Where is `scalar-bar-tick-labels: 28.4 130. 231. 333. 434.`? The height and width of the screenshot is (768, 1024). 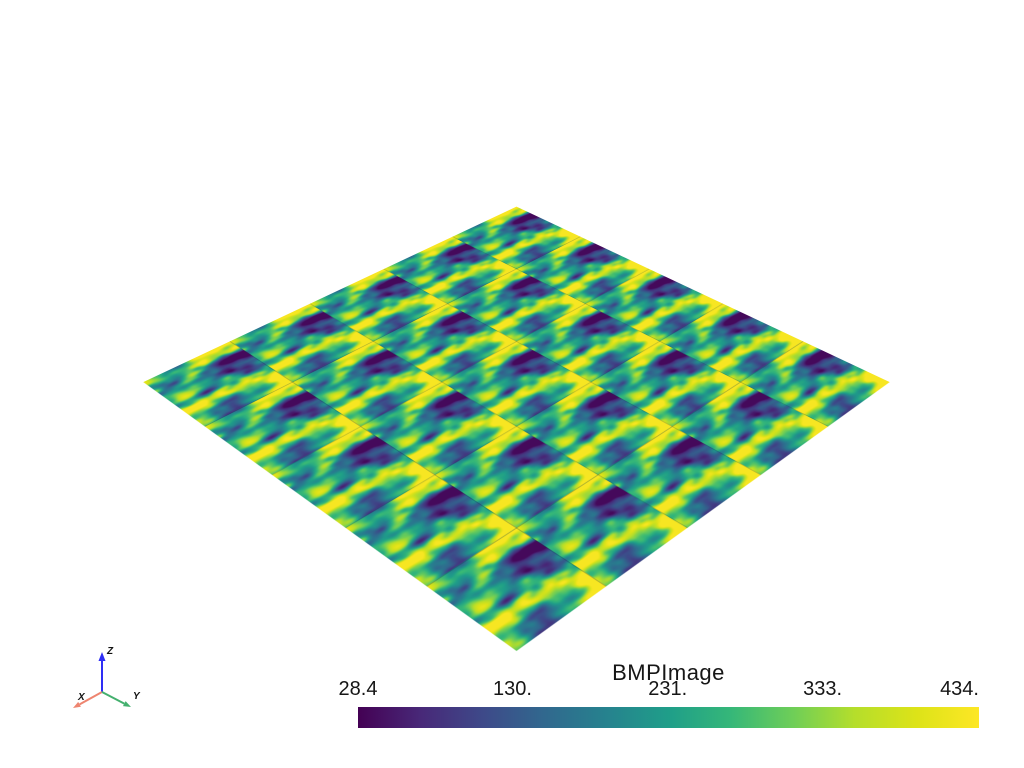 scalar-bar-tick-labels: 28.4 130. 231. 333. 434. is located at coordinates (659, 689).